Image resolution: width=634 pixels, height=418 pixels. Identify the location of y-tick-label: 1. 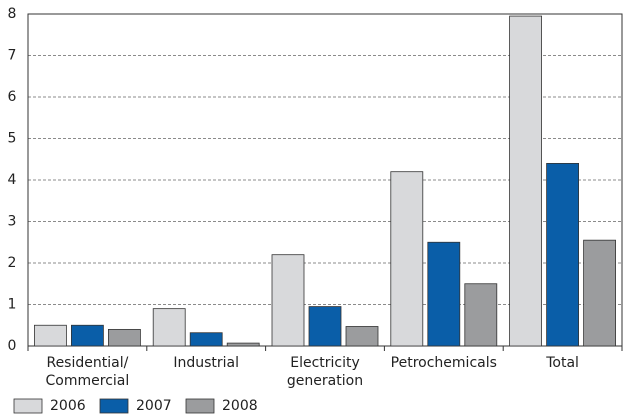
(12, 305).